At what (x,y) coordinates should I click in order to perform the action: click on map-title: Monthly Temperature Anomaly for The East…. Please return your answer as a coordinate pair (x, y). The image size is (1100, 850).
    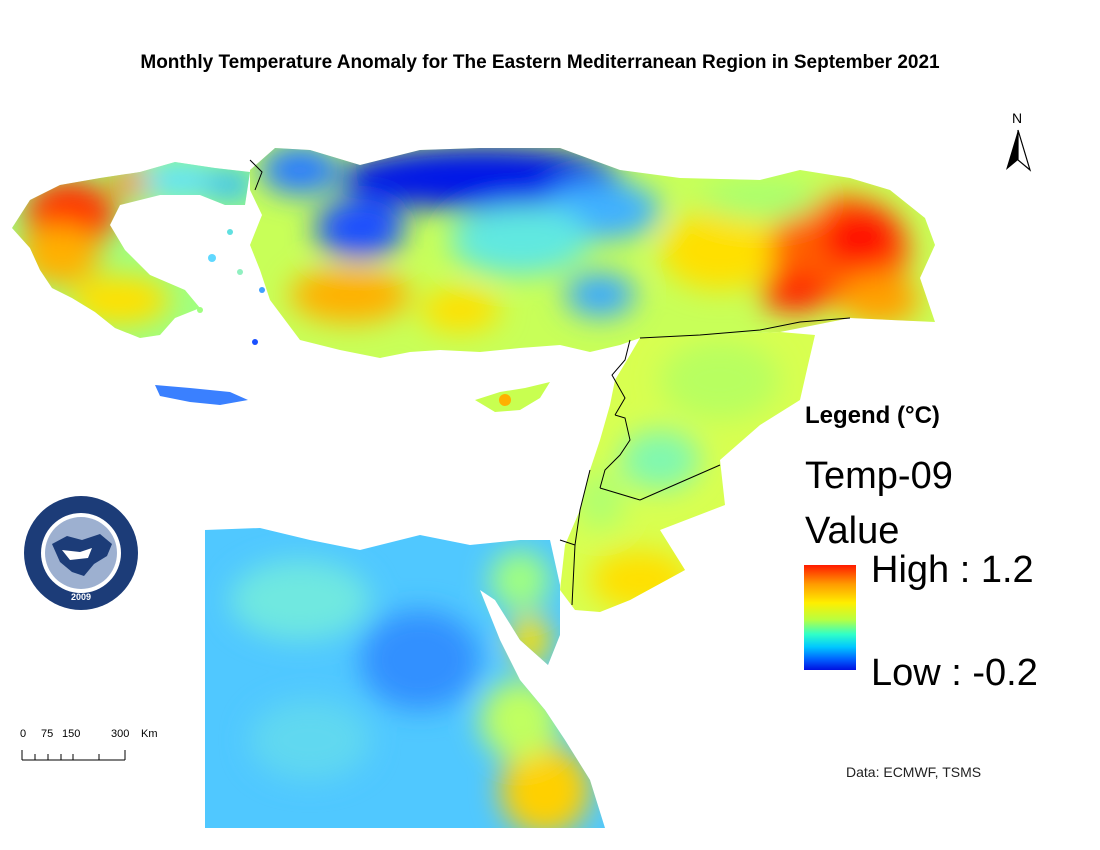
    Looking at the image, I should click on (540, 62).